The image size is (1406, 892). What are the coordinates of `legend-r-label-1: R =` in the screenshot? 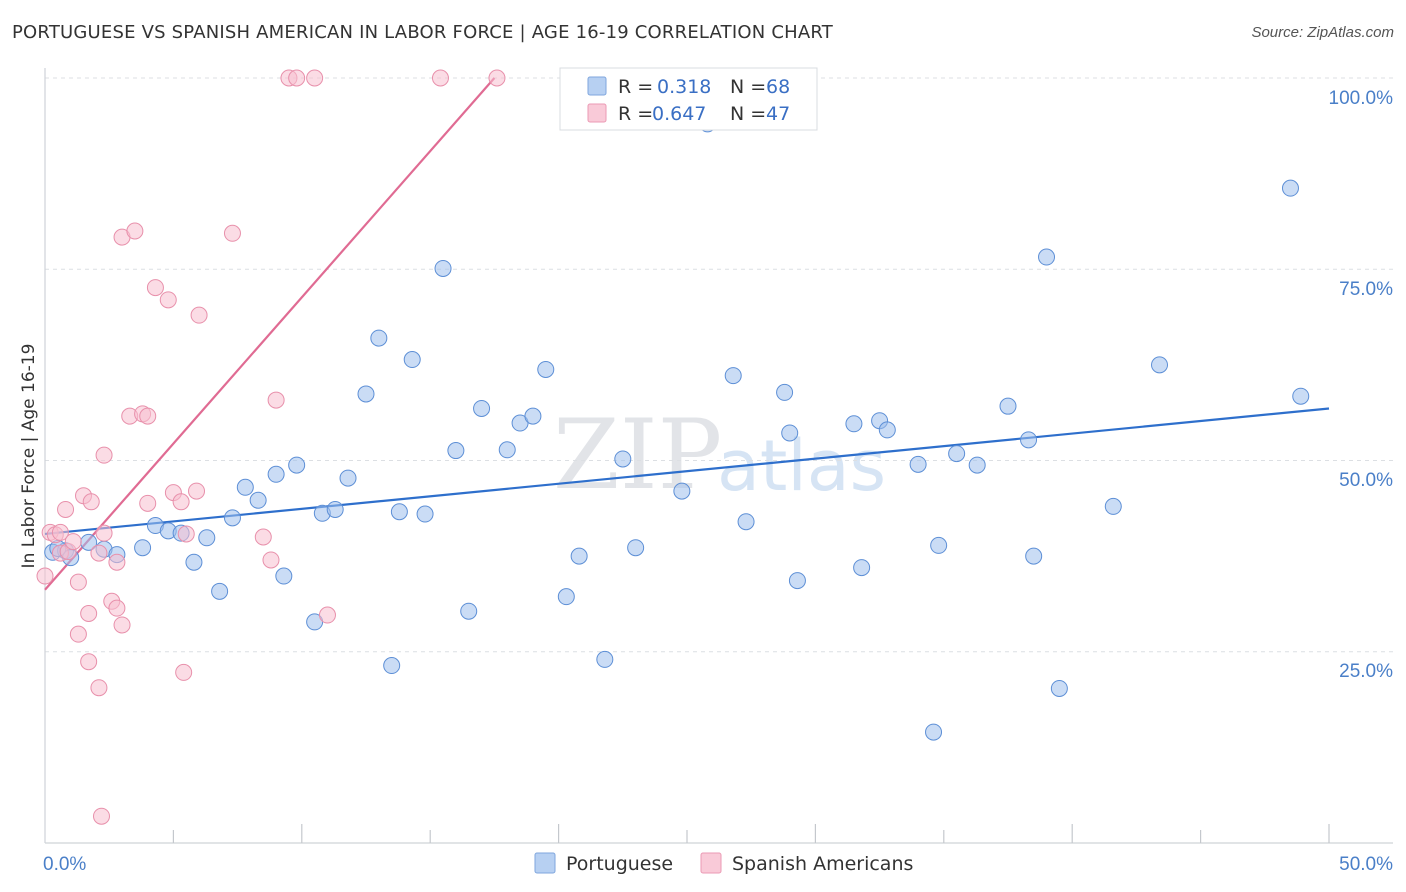 It's located at (635, 87).